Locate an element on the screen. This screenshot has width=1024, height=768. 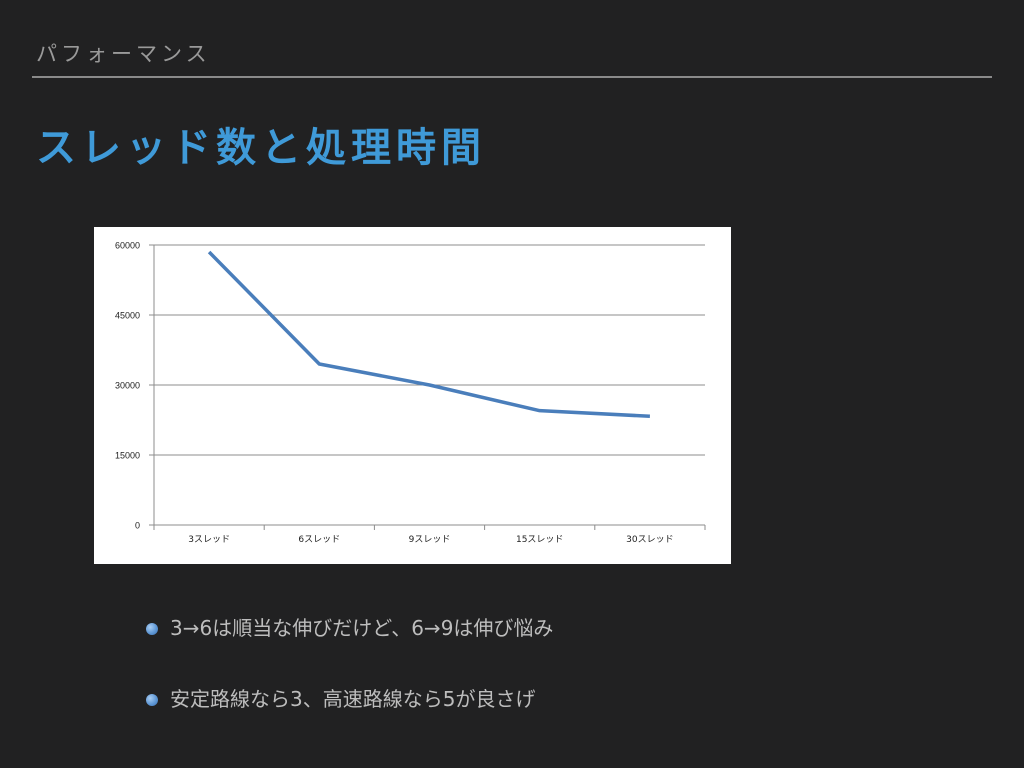
y-tick-label: 45000 is located at coordinates (127, 316).